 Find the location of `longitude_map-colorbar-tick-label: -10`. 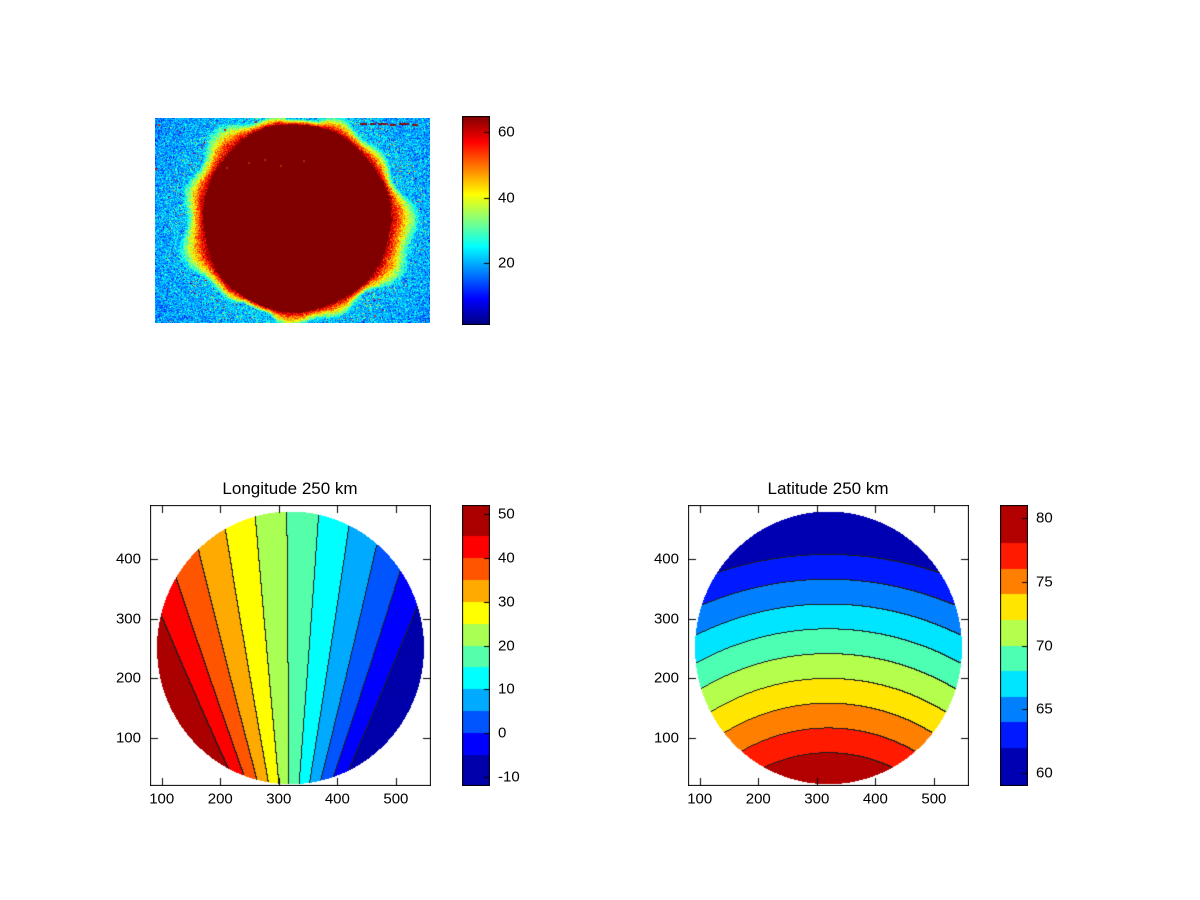

longitude_map-colorbar-tick-label: -10 is located at coordinates (509, 777).